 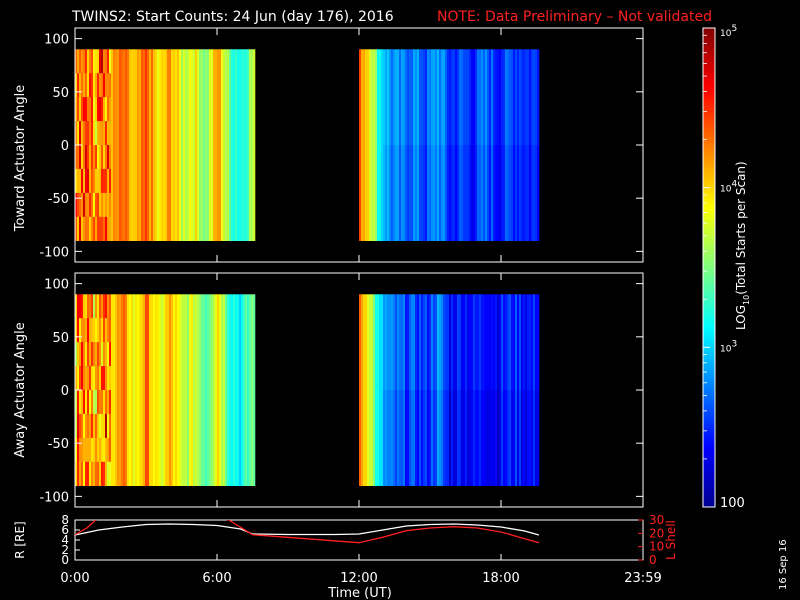 What do you see at coordinates (728, 31) in the screenshot?
I see `colorbar-tick-label: 10⁵` at bounding box center [728, 31].